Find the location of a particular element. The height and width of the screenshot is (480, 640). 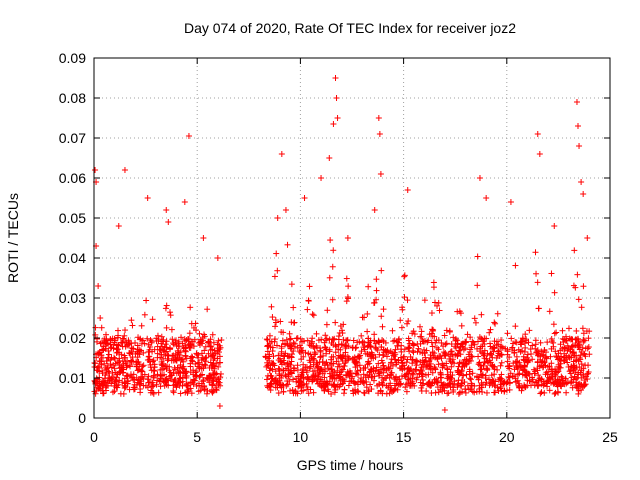

y-tick-label: 0.06 is located at coordinates (72, 178).